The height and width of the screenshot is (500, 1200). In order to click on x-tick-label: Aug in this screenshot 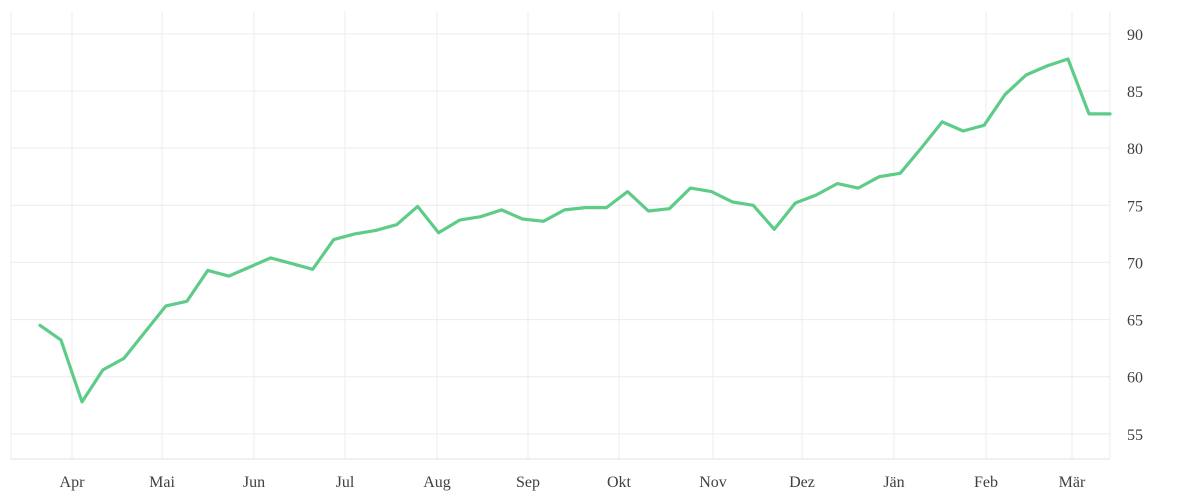, I will do `click(437, 482)`.